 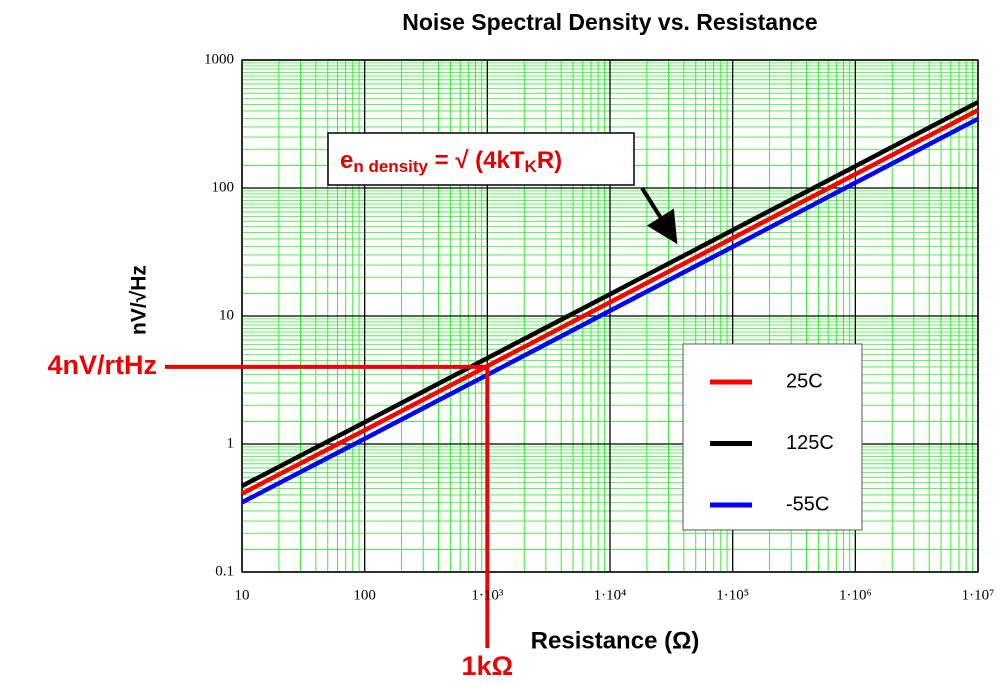 I want to click on formula-box, so click(x=481, y=159).